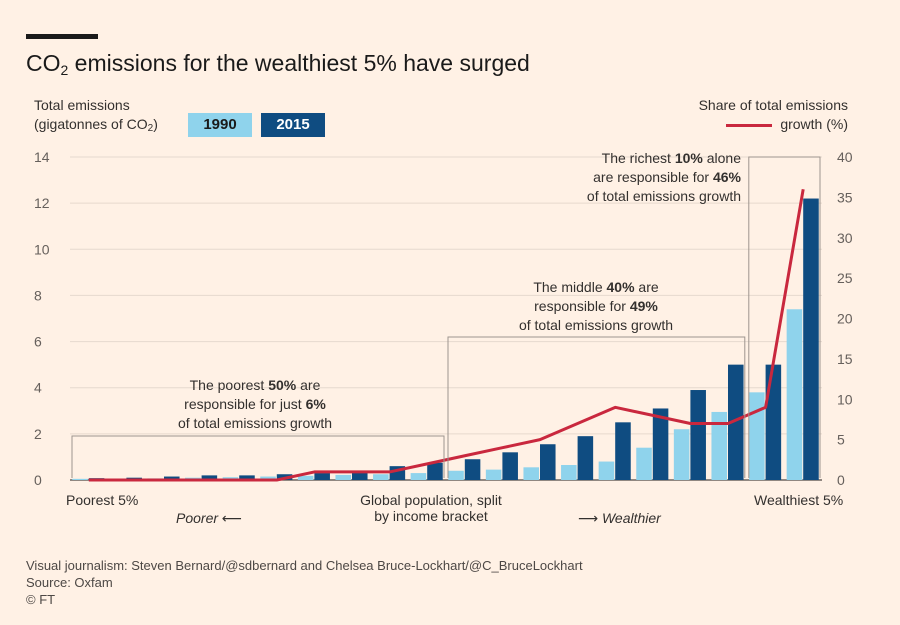 Image resolution: width=900 pixels, height=625 pixels. Describe the element at coordinates (667, 177) in the screenshot. I see `annotation-3-line-2: are responsible for 46%` at that location.